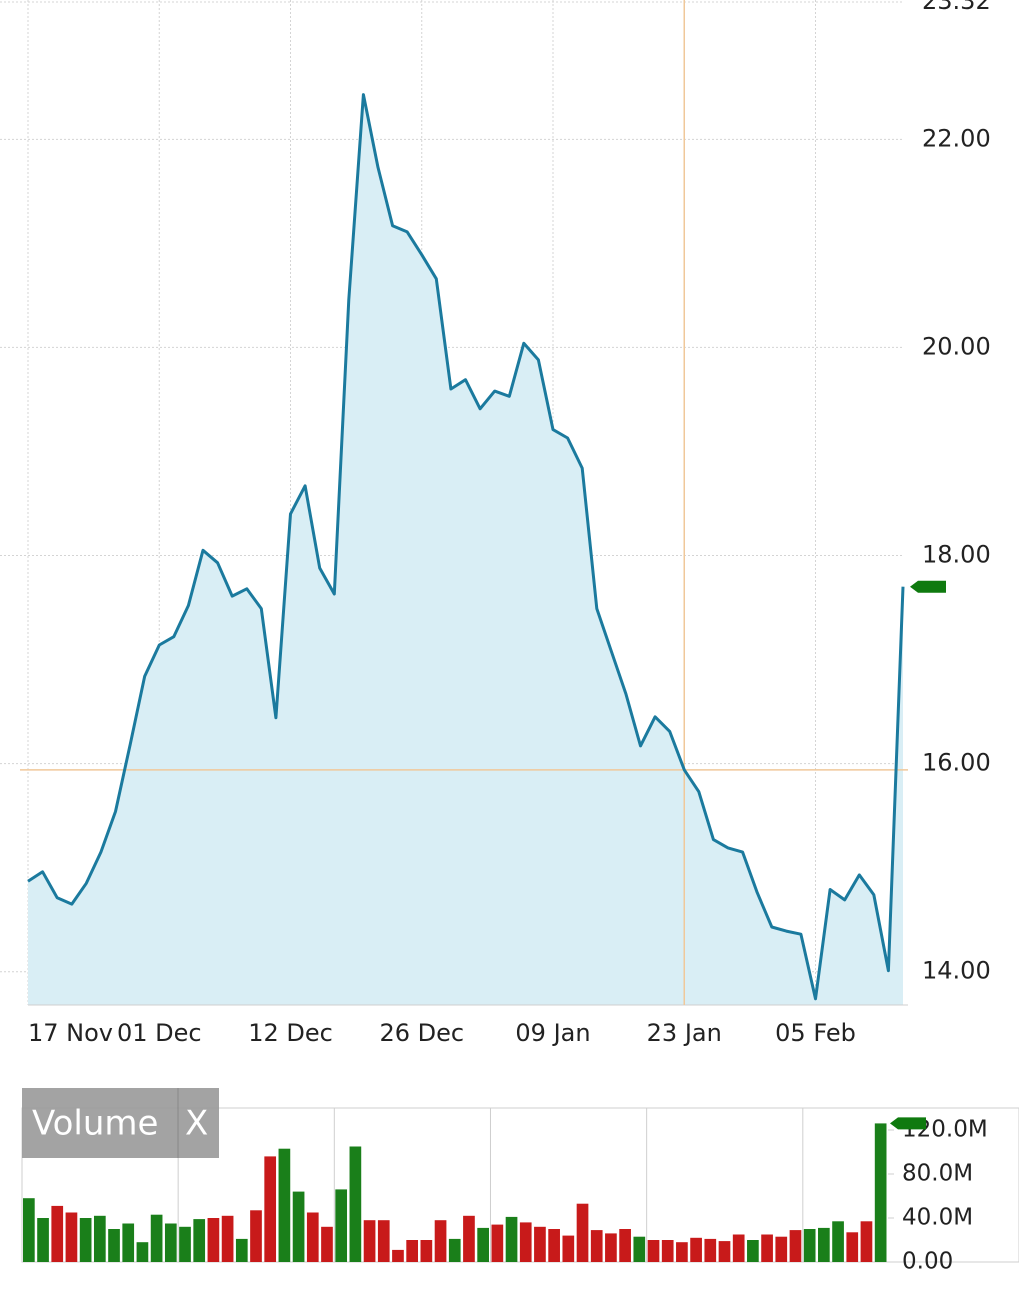 This screenshot has height=1300, width=1019. I want to click on y-tick-label: 20.00, so click(956, 346).